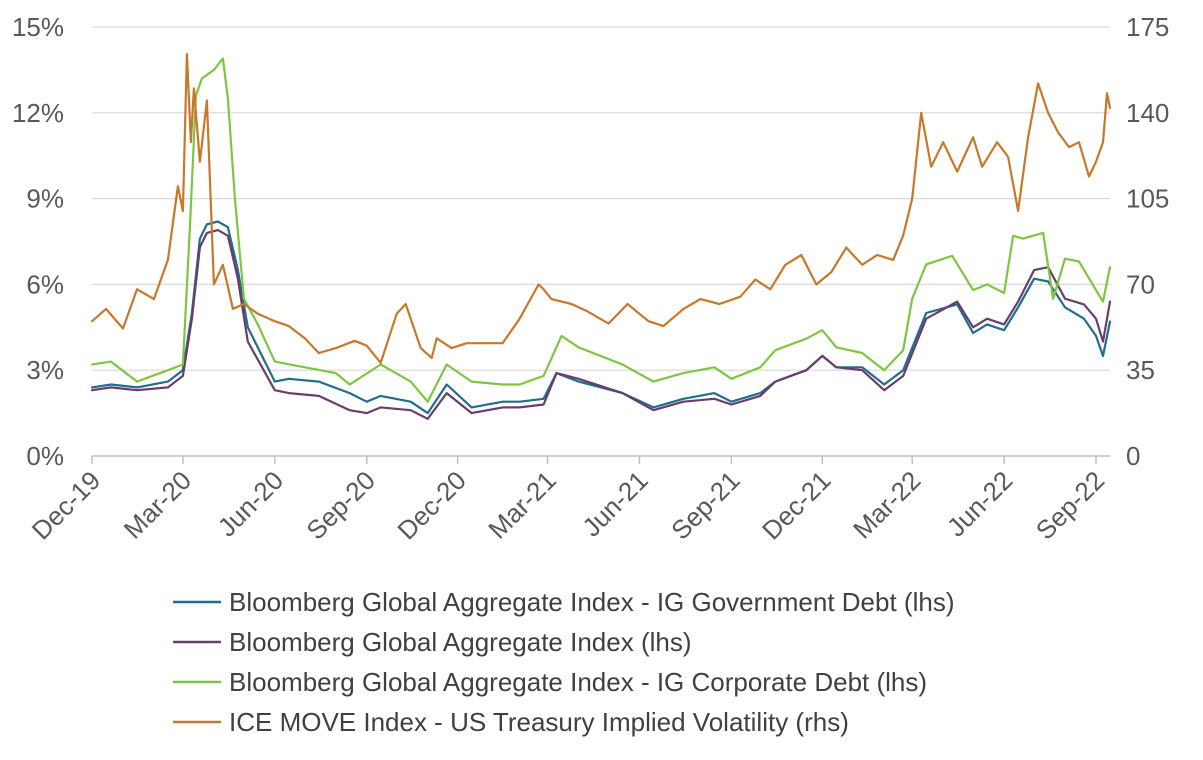 The image size is (1203, 760). Describe the element at coordinates (979, 503) in the screenshot. I see `x-tick-label: Jun-22` at that location.